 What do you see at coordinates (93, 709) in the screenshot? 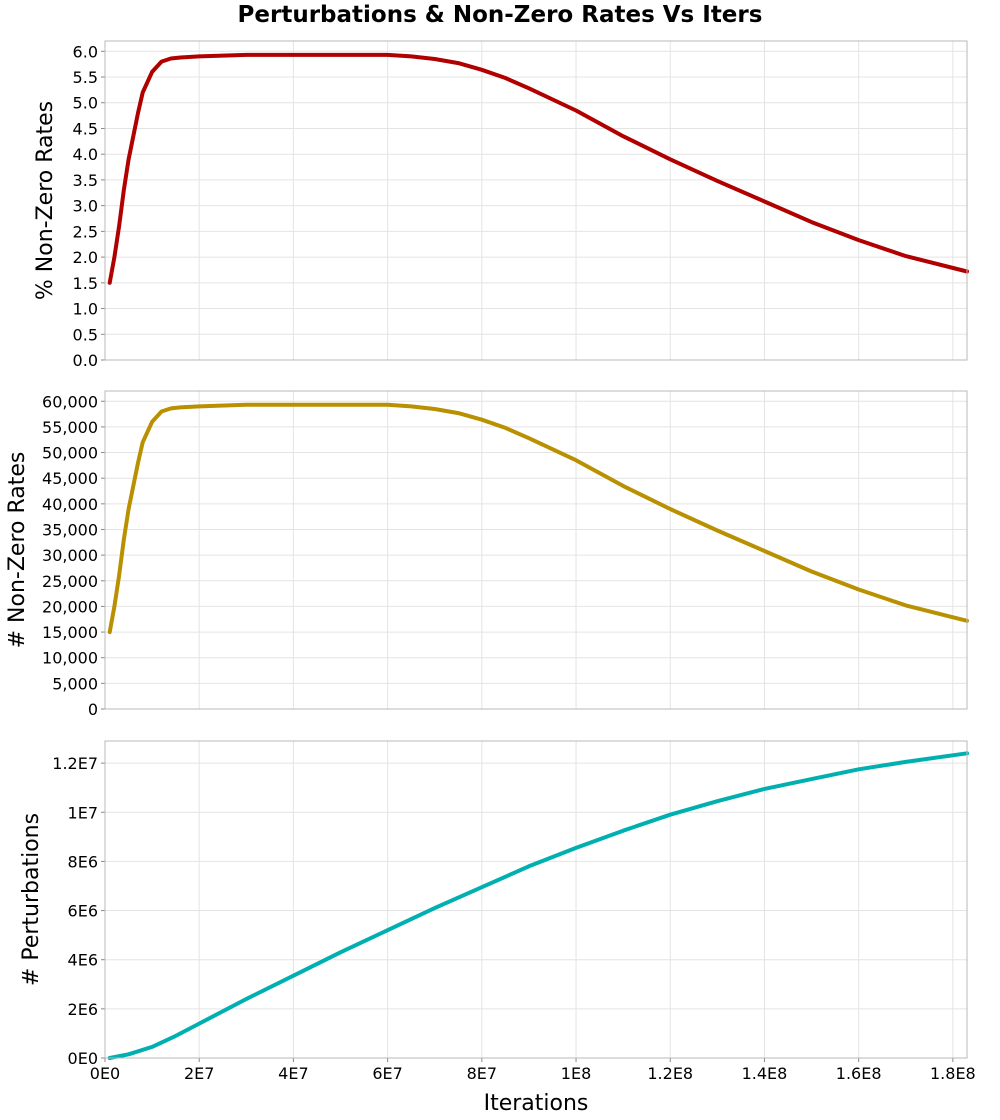
I see `y-tick-label-count-0: 0` at bounding box center [93, 709].